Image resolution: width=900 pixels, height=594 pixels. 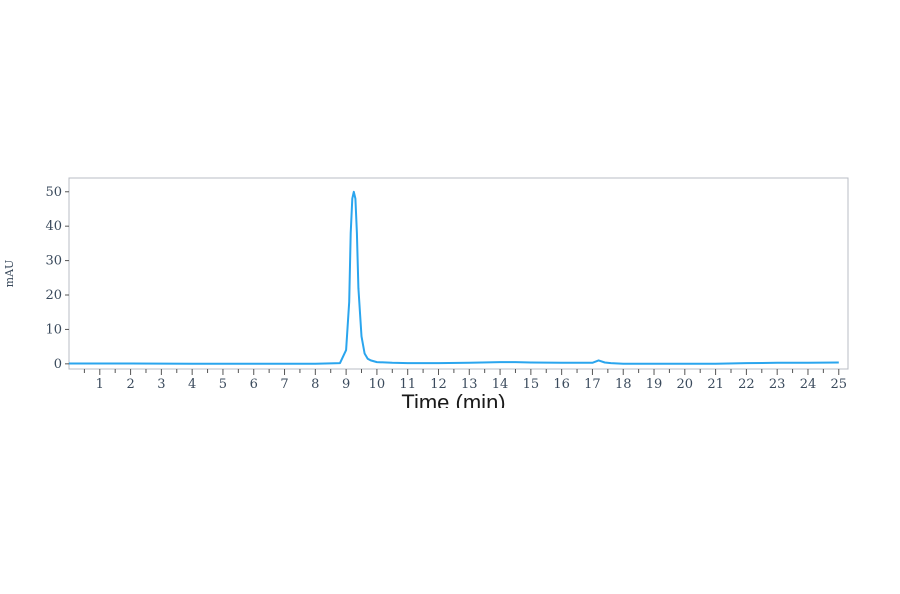 What do you see at coordinates (561, 384) in the screenshot?
I see `x-tick-label: 16` at bounding box center [561, 384].